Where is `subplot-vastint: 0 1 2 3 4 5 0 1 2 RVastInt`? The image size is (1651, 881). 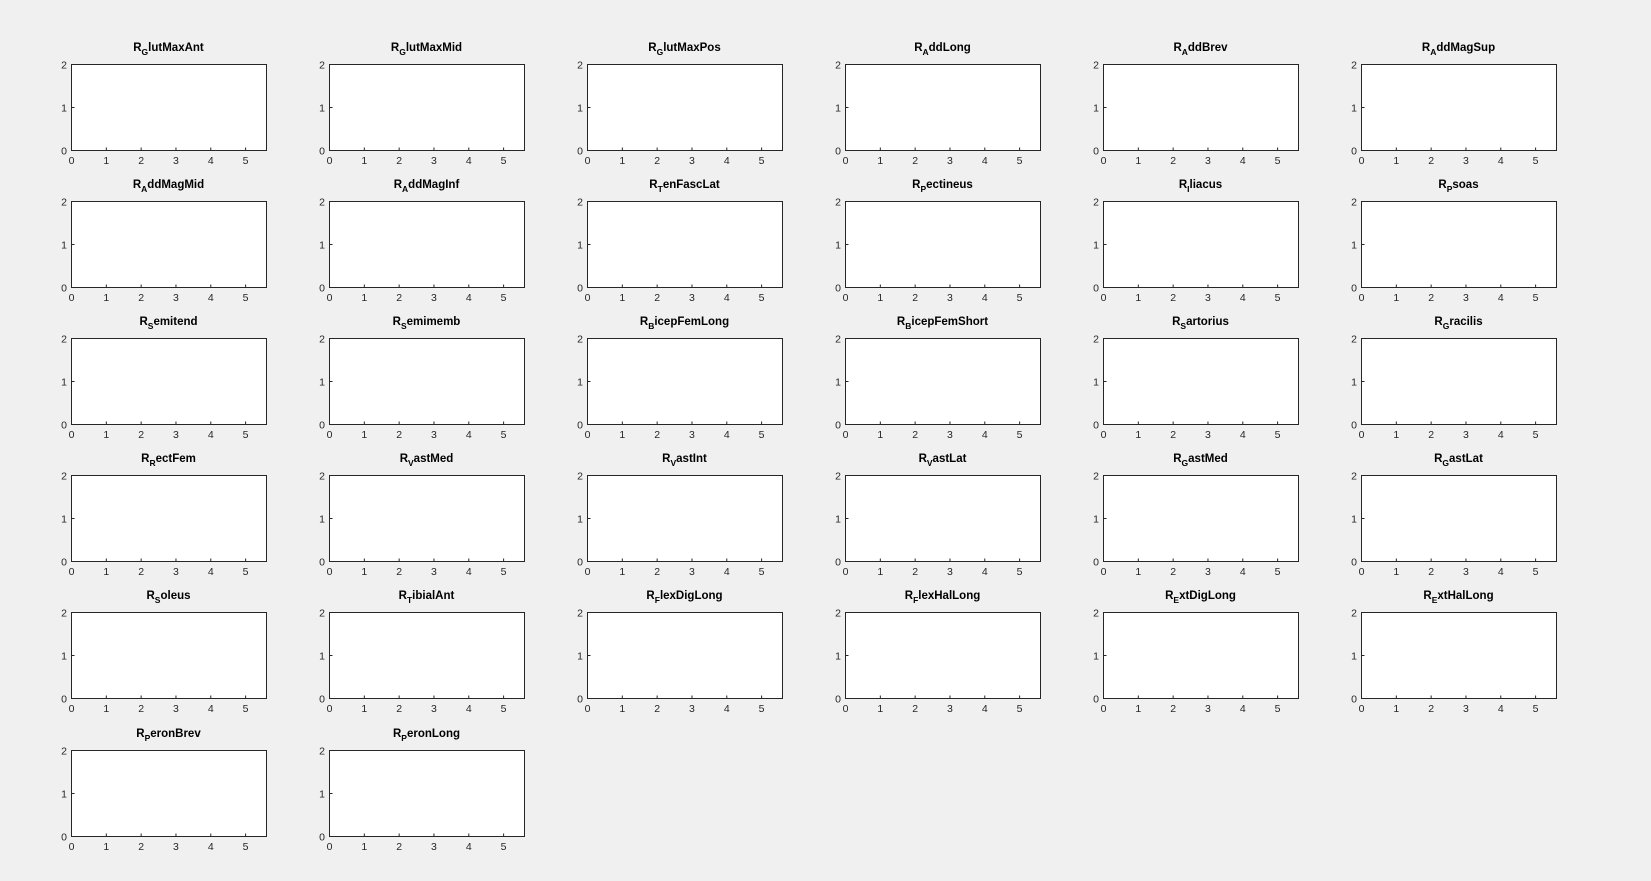 subplot-vastint: 0 1 2 3 4 5 0 1 2 RVastInt is located at coordinates (680, 515).